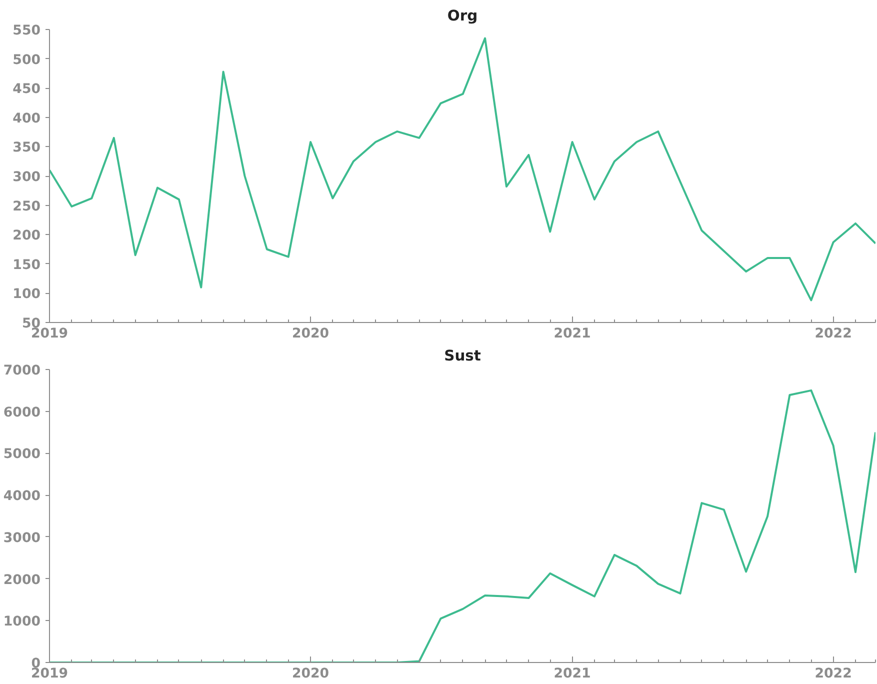 The width and height of the screenshot is (877, 684). What do you see at coordinates (462, 16) in the screenshot?
I see `chart-title: Org` at bounding box center [462, 16].